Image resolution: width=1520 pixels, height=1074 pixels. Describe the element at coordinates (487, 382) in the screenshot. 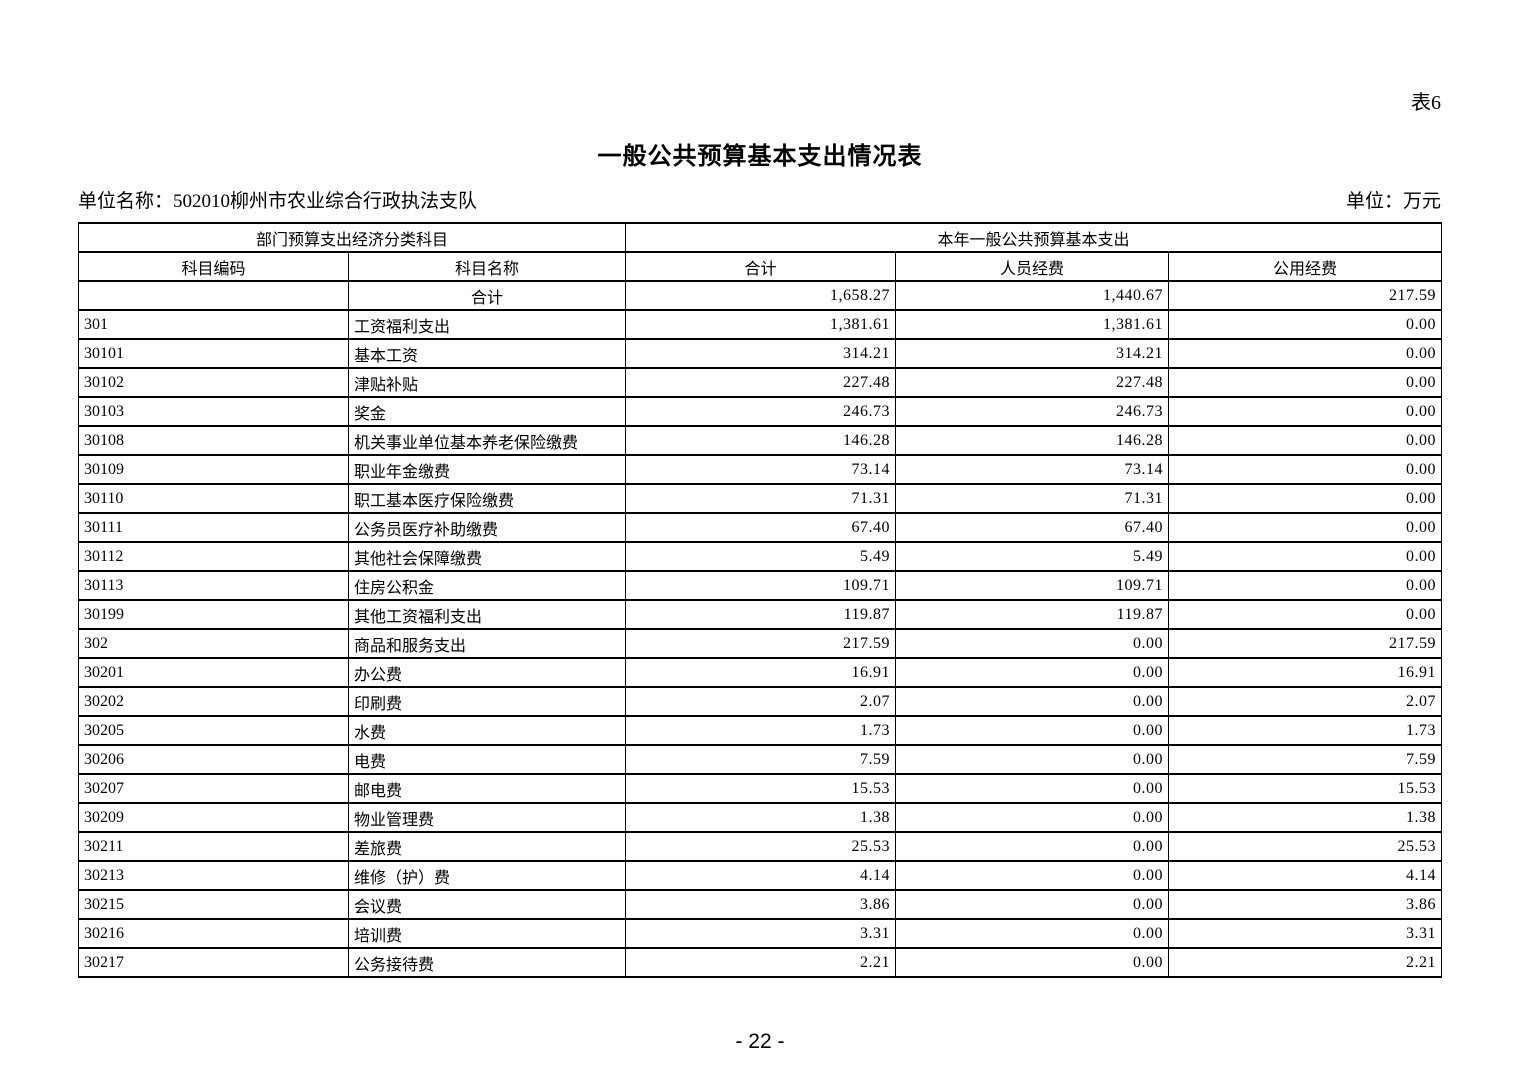

I see `cell-subject-name: 津贴补贴` at that location.